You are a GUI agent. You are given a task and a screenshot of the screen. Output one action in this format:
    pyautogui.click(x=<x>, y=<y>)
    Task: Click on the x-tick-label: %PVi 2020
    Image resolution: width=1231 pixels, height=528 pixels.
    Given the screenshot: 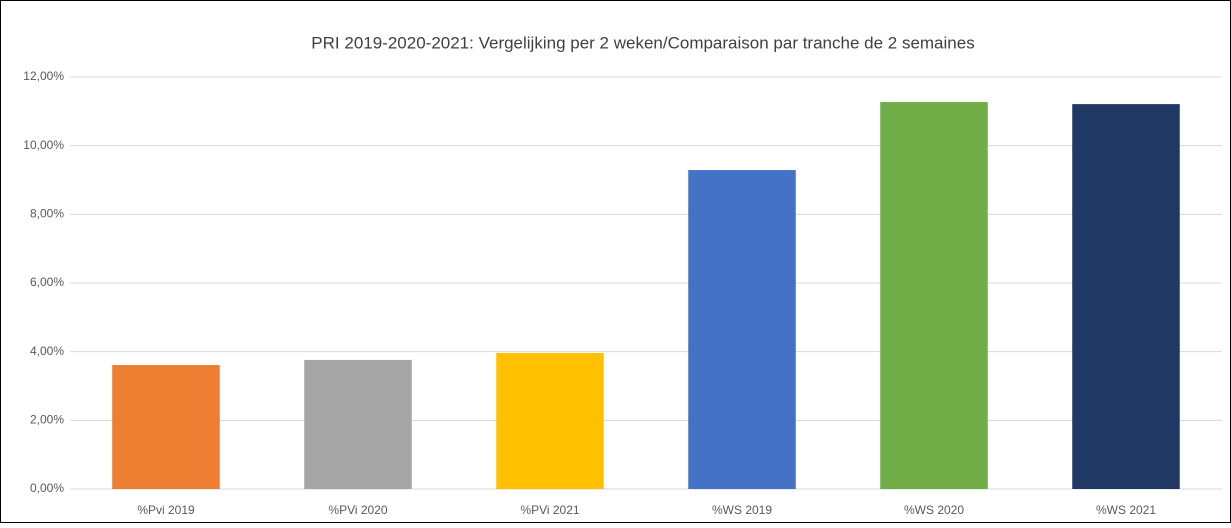 What is the action you would take?
    pyautogui.click(x=357, y=510)
    